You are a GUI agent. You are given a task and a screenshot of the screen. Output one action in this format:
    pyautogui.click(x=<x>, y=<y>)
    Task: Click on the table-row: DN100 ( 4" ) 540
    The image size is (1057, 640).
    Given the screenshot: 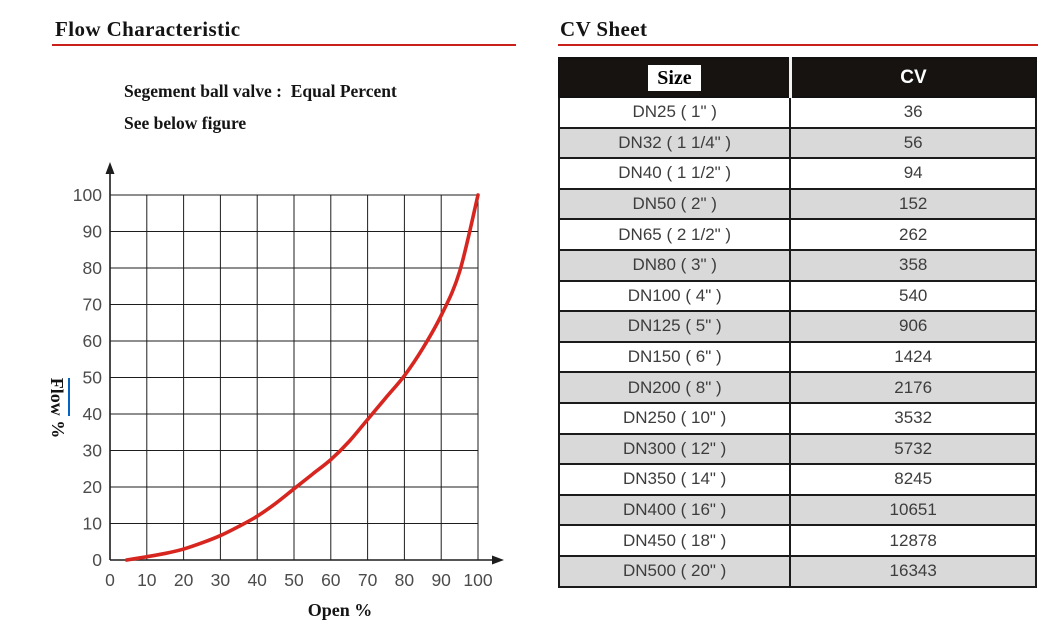 What is the action you would take?
    pyautogui.click(x=797, y=296)
    